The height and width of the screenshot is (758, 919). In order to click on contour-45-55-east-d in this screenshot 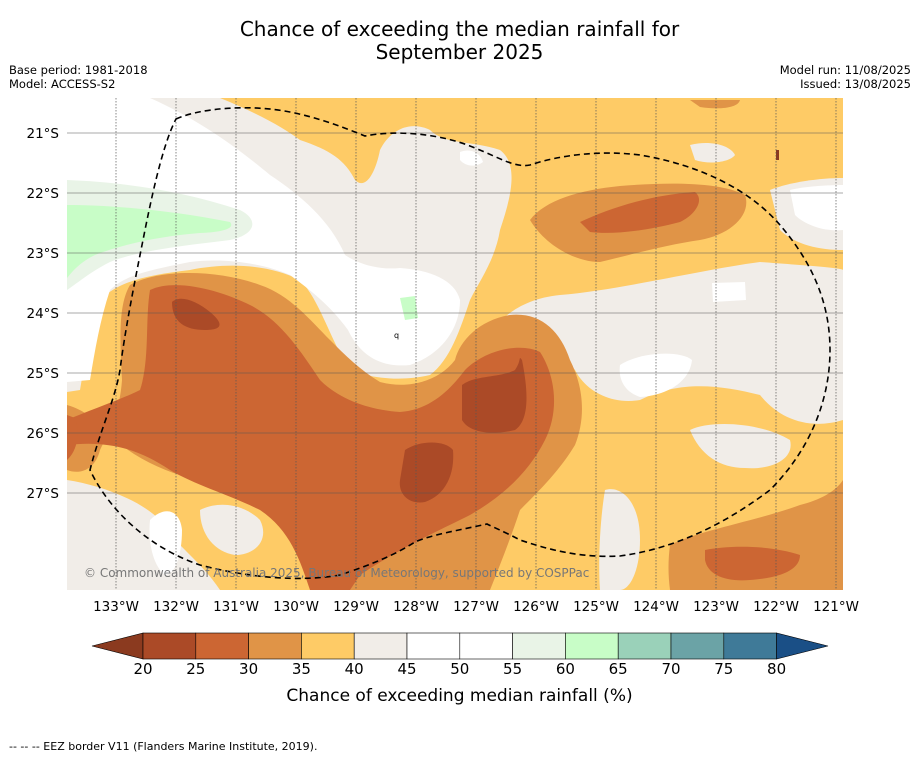, I will do `click(816, 208)`.